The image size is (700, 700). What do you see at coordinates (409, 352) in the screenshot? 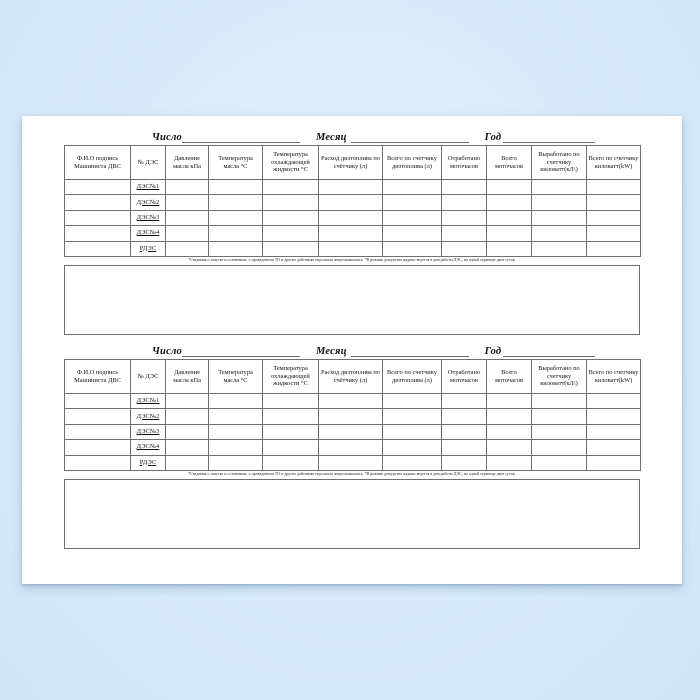
I see `date-month-field` at bounding box center [409, 352].